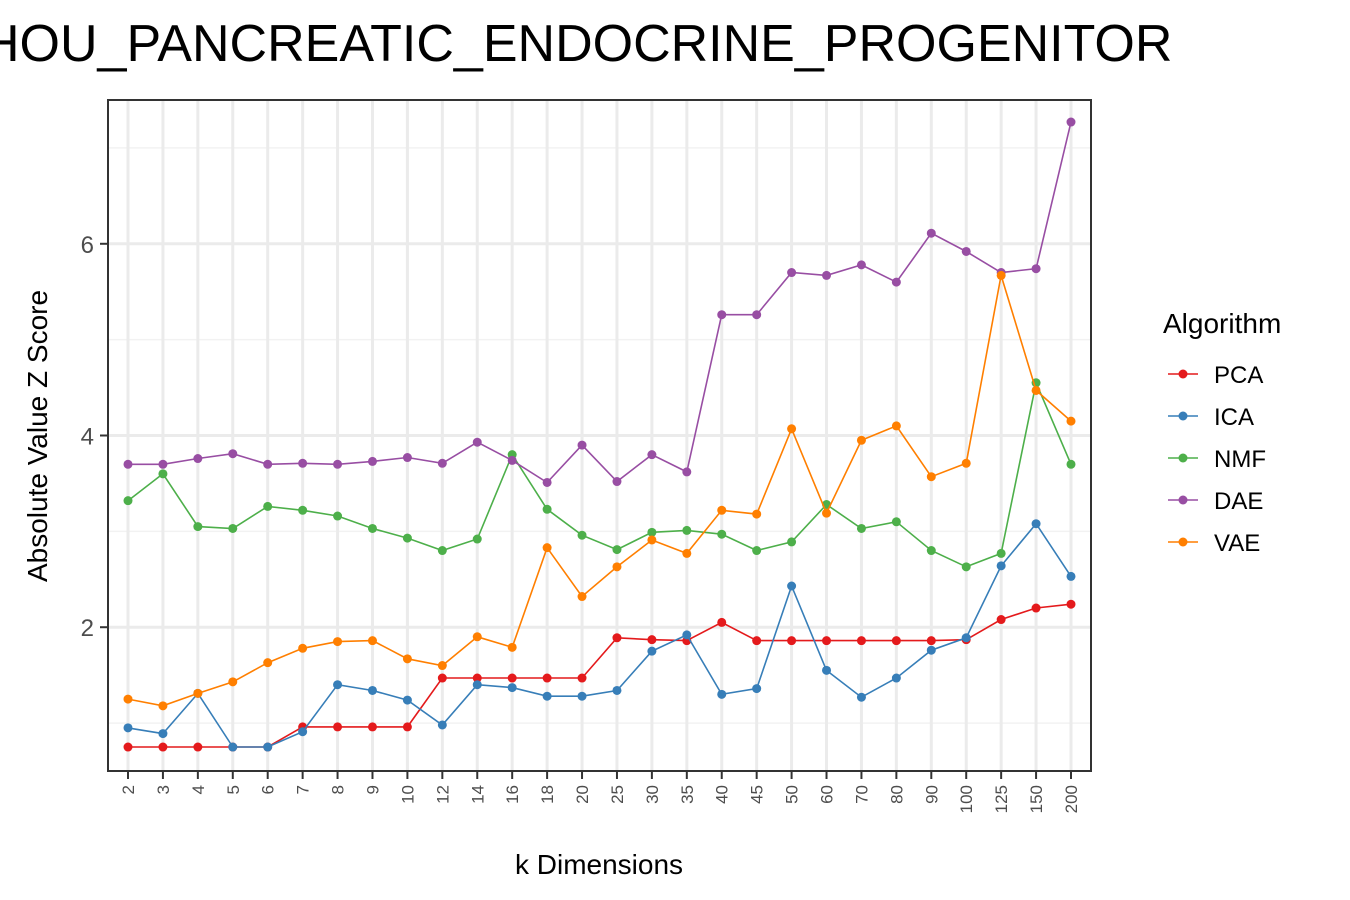 The image size is (1350, 900). What do you see at coordinates (1183, 416) in the screenshot?
I see `legend-key-point-ica` at bounding box center [1183, 416].